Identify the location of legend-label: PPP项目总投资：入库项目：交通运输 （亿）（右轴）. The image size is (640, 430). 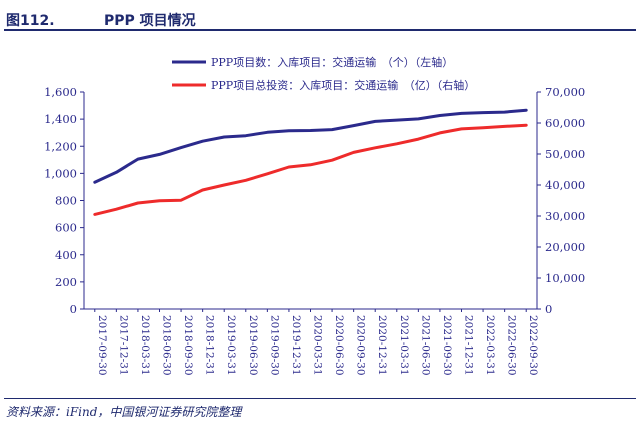
(343, 85).